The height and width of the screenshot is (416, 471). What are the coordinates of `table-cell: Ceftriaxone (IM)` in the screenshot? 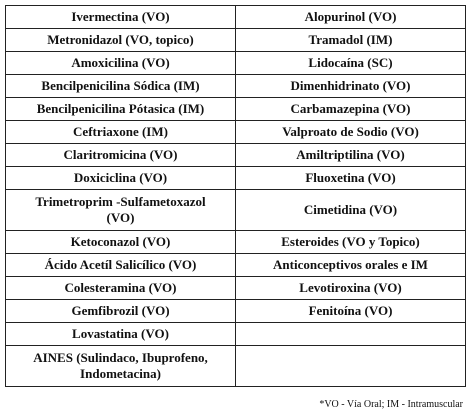 It's located at (120, 132).